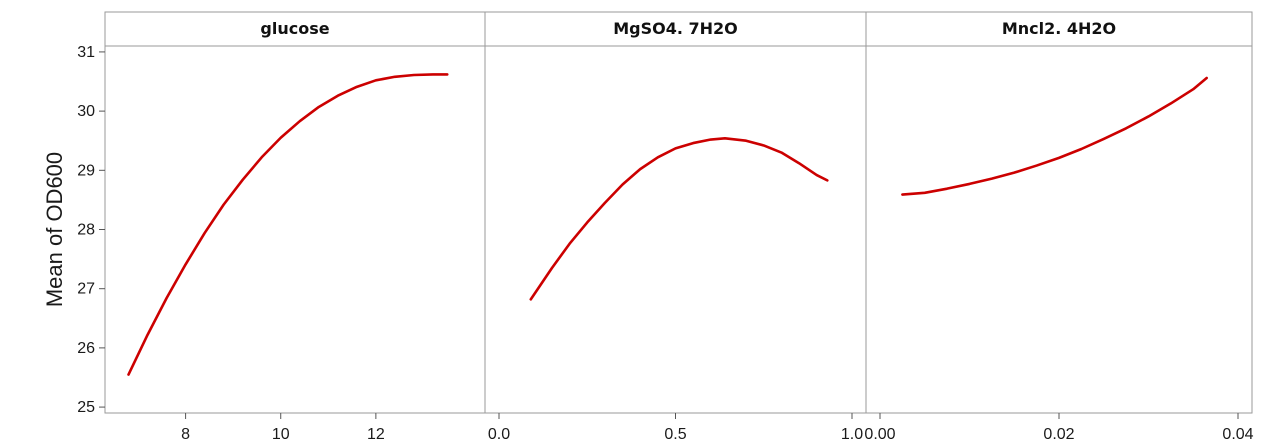 The width and height of the screenshot is (1266, 445). I want to click on x-tick-label: 0.0, so click(499, 434).